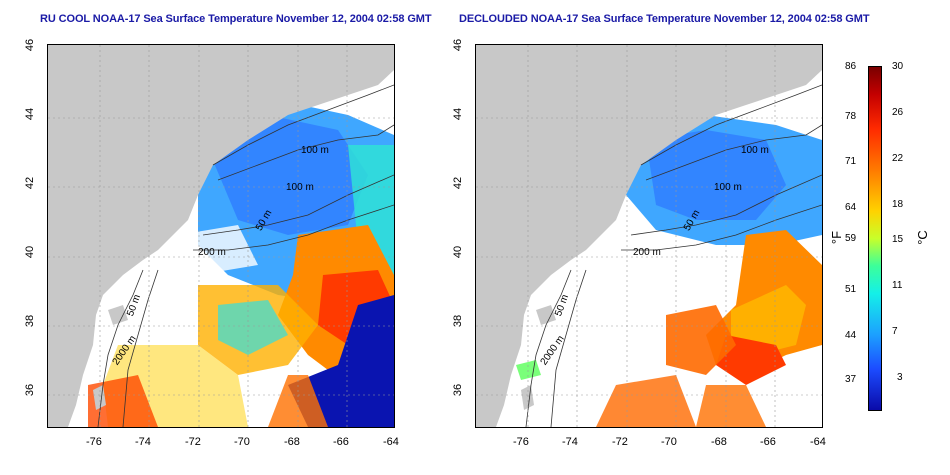  I want to click on colorbar-c-tick: 30, so click(898, 66).